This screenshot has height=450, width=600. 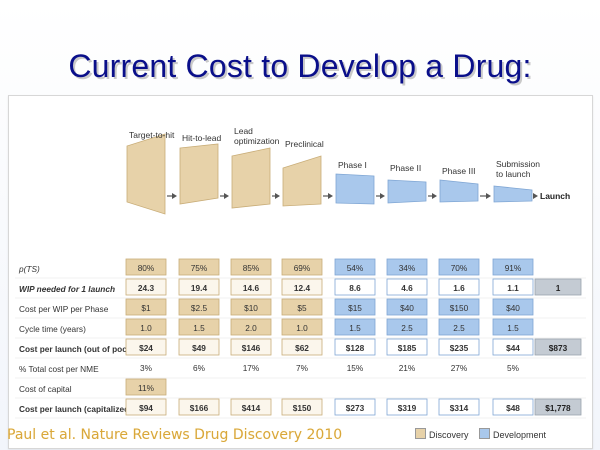 I want to click on arrow-head, so click(x=382, y=196).